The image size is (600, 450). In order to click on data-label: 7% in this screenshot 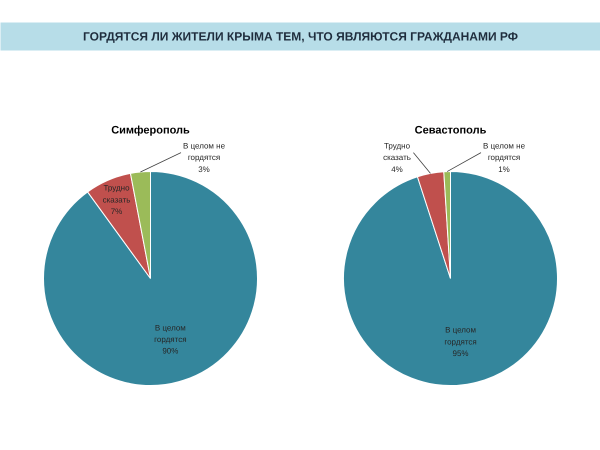, I will do `click(116, 211)`.